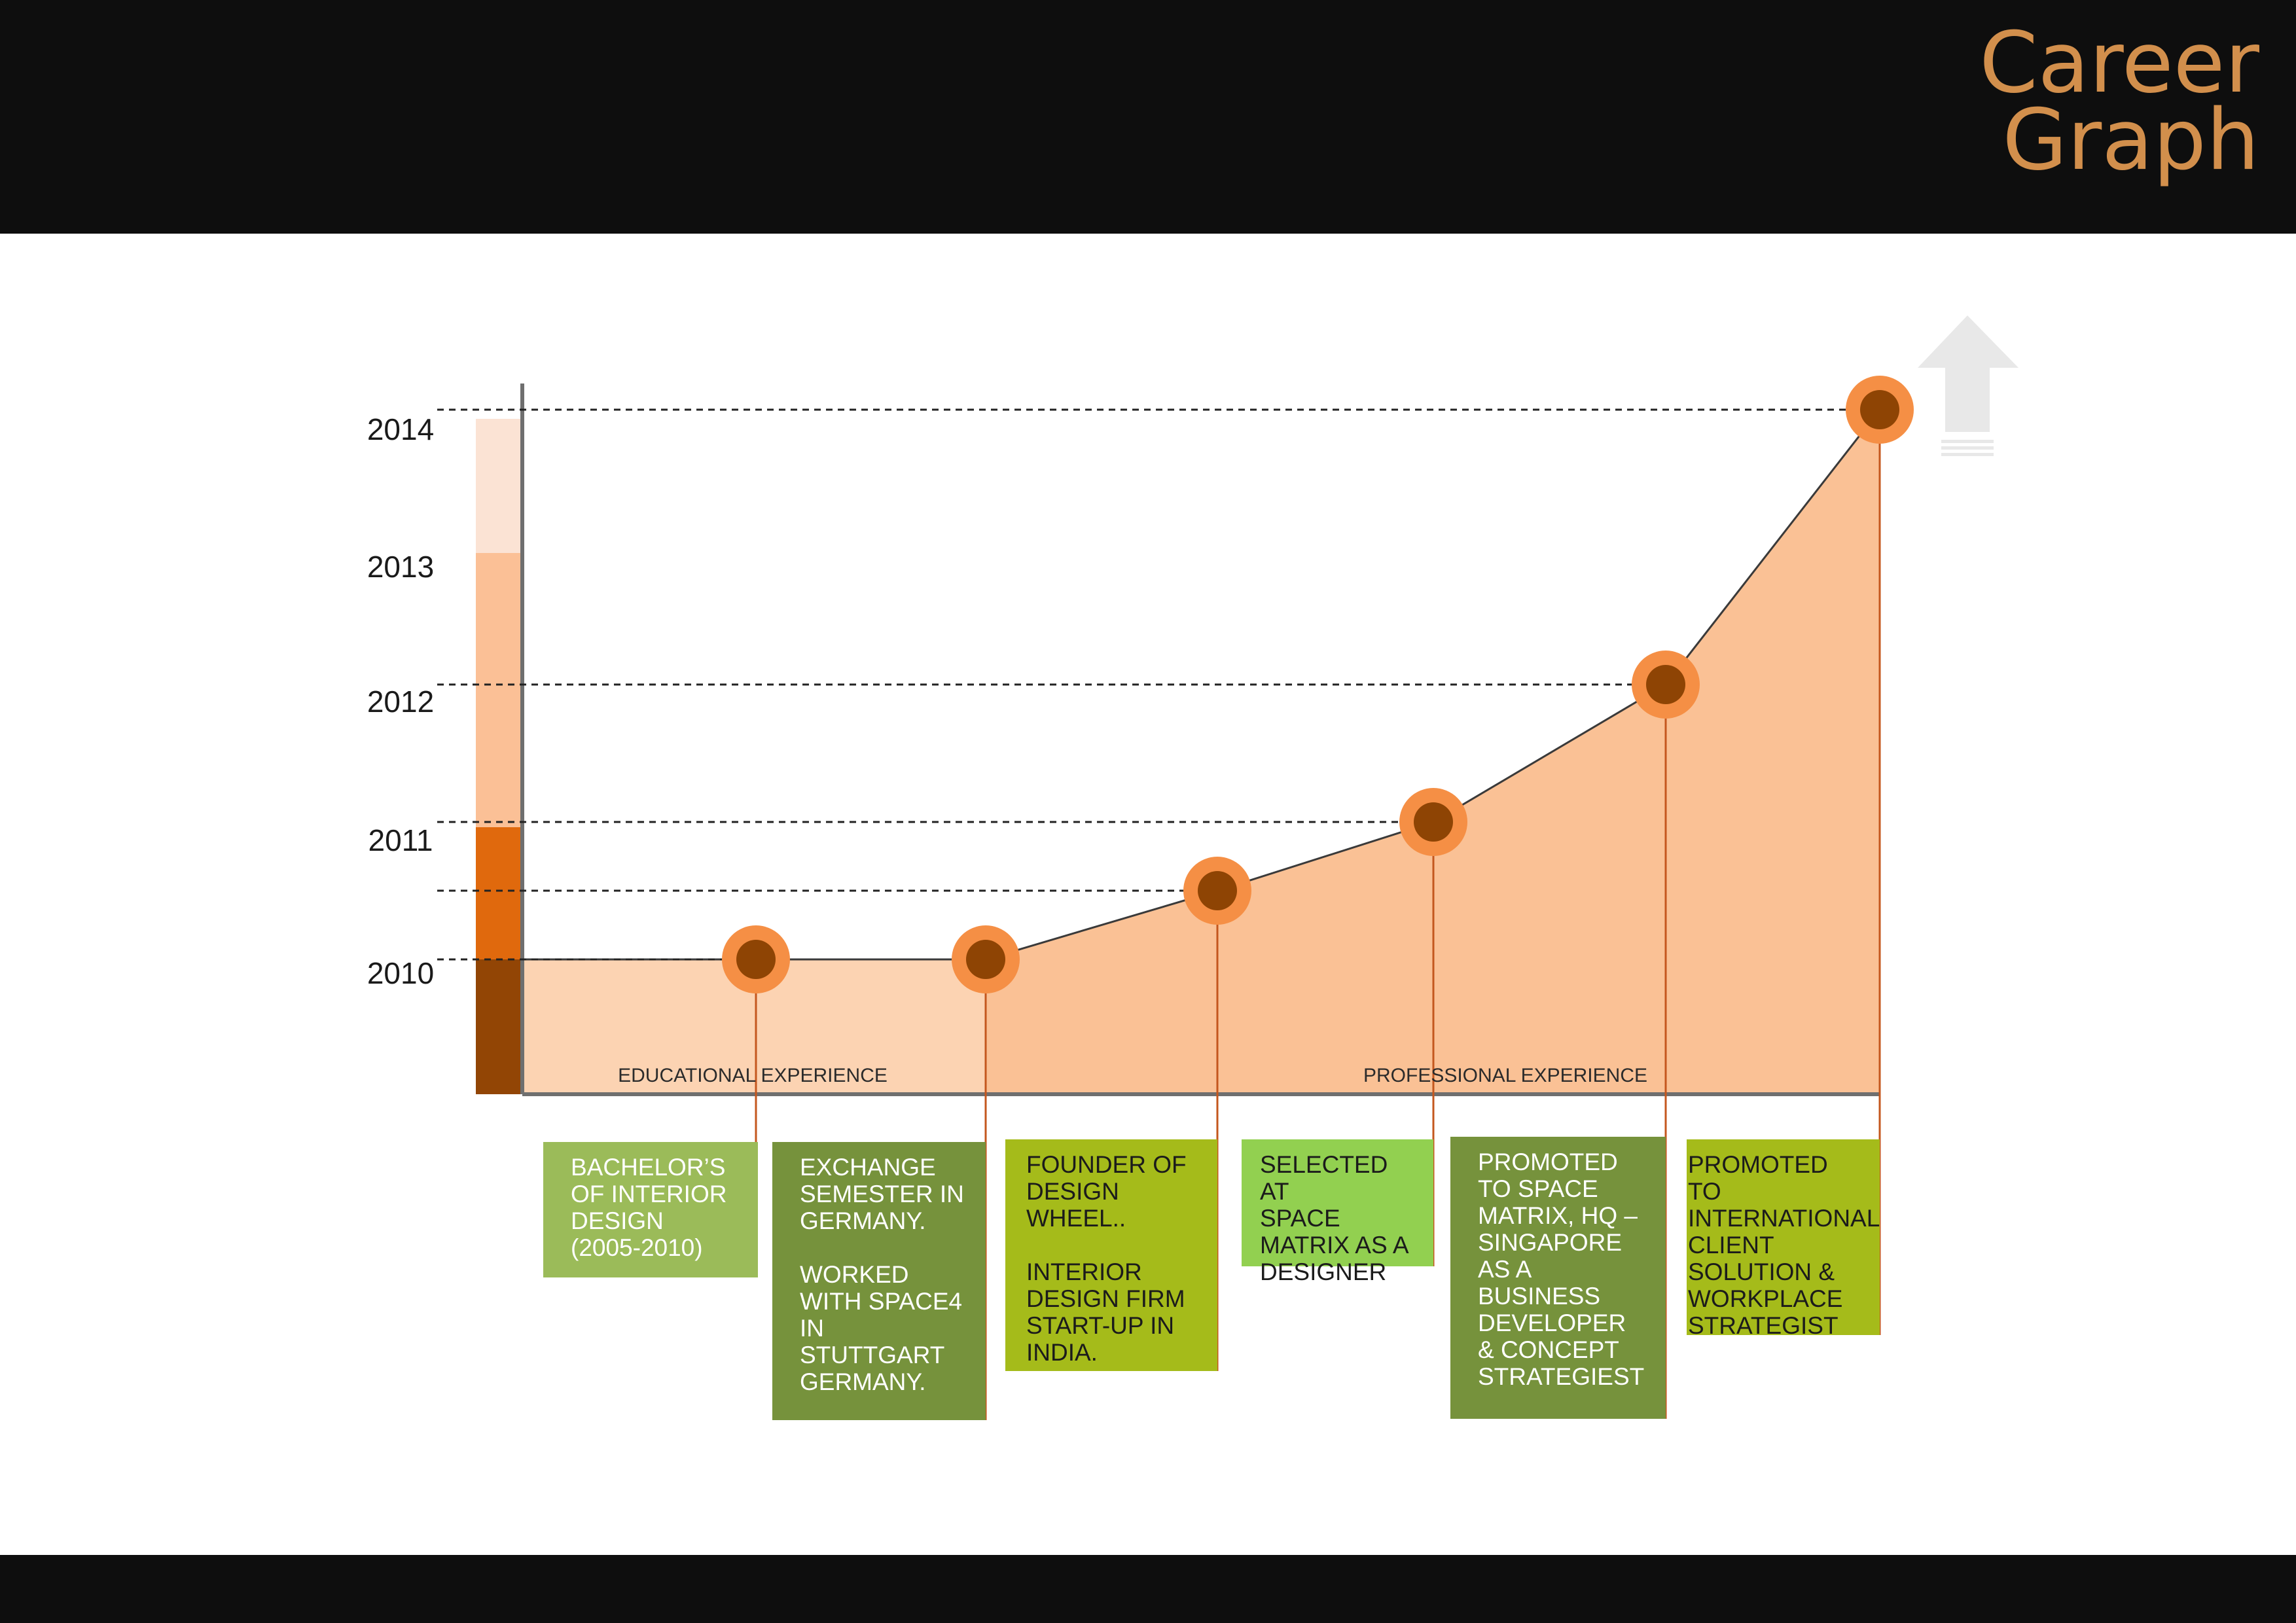  I want to click on footer-band, so click(1148, 1589).